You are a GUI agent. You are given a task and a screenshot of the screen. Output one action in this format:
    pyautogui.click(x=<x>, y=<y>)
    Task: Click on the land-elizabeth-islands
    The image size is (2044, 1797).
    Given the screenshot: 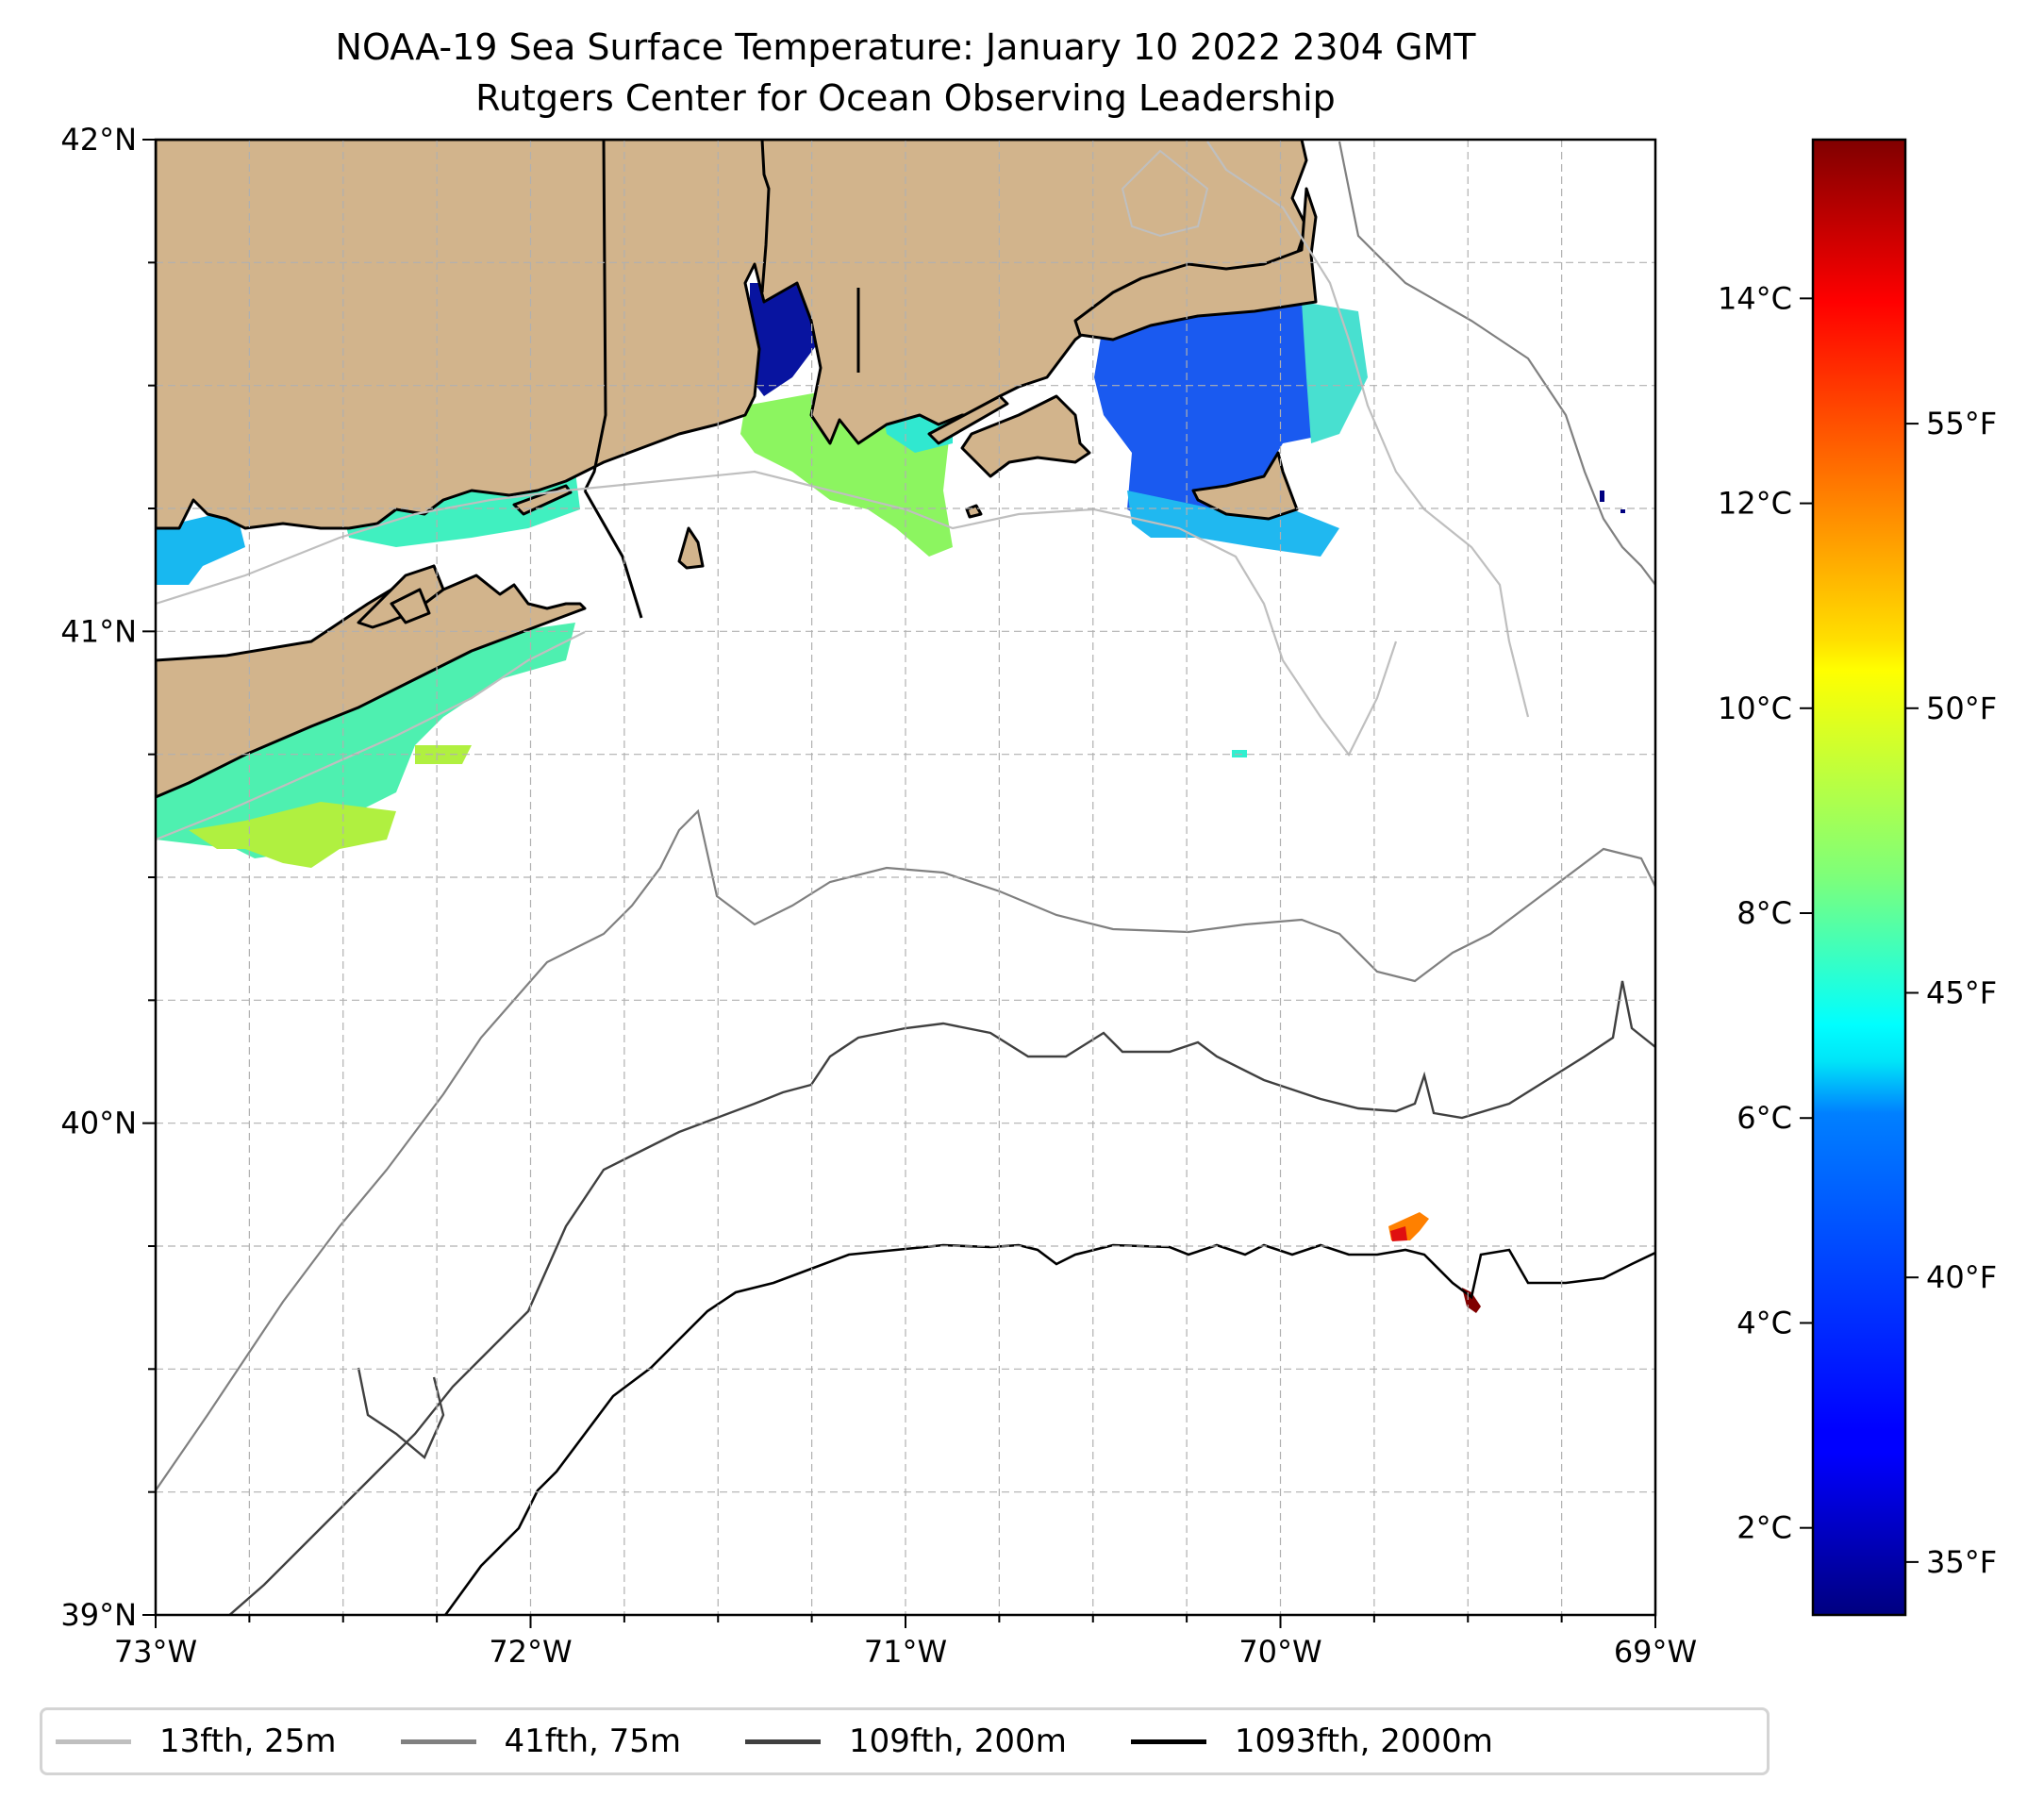 What is the action you would take?
    pyautogui.click(x=968, y=419)
    